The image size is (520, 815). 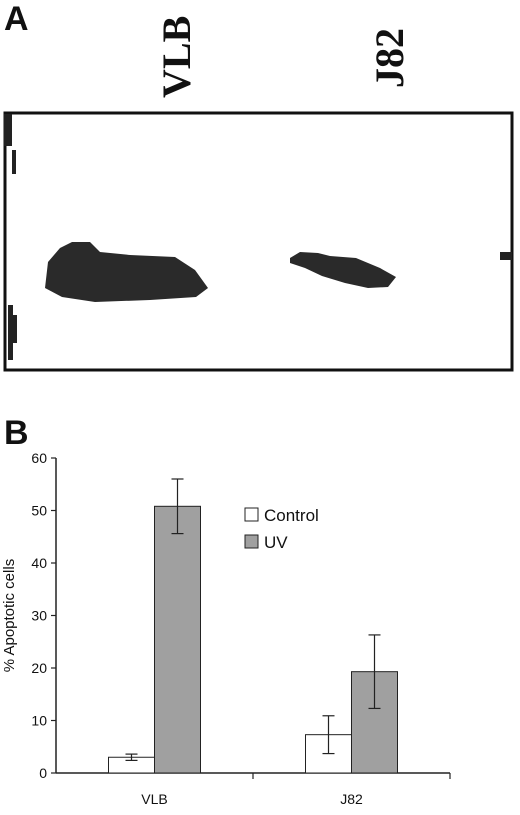 What do you see at coordinates (154, 799) in the screenshot?
I see `x-tick-label: VLB` at bounding box center [154, 799].